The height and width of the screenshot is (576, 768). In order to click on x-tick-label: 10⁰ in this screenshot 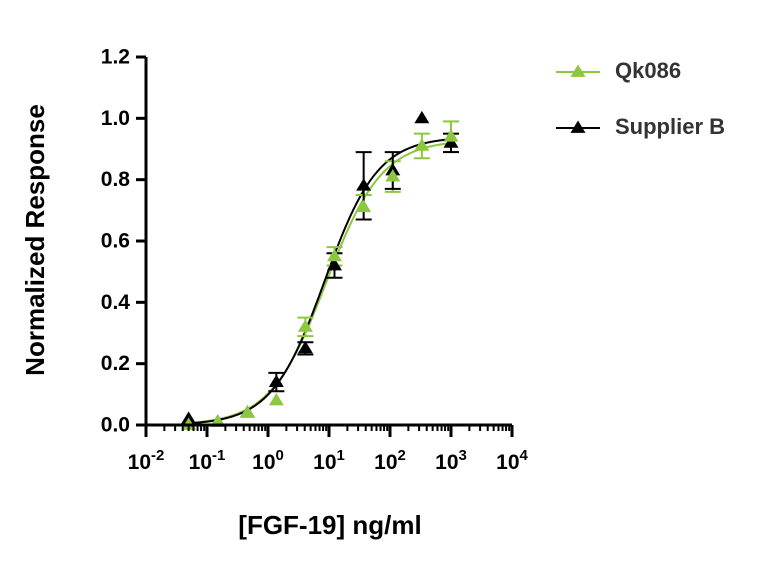, I will do `click(268, 460)`.